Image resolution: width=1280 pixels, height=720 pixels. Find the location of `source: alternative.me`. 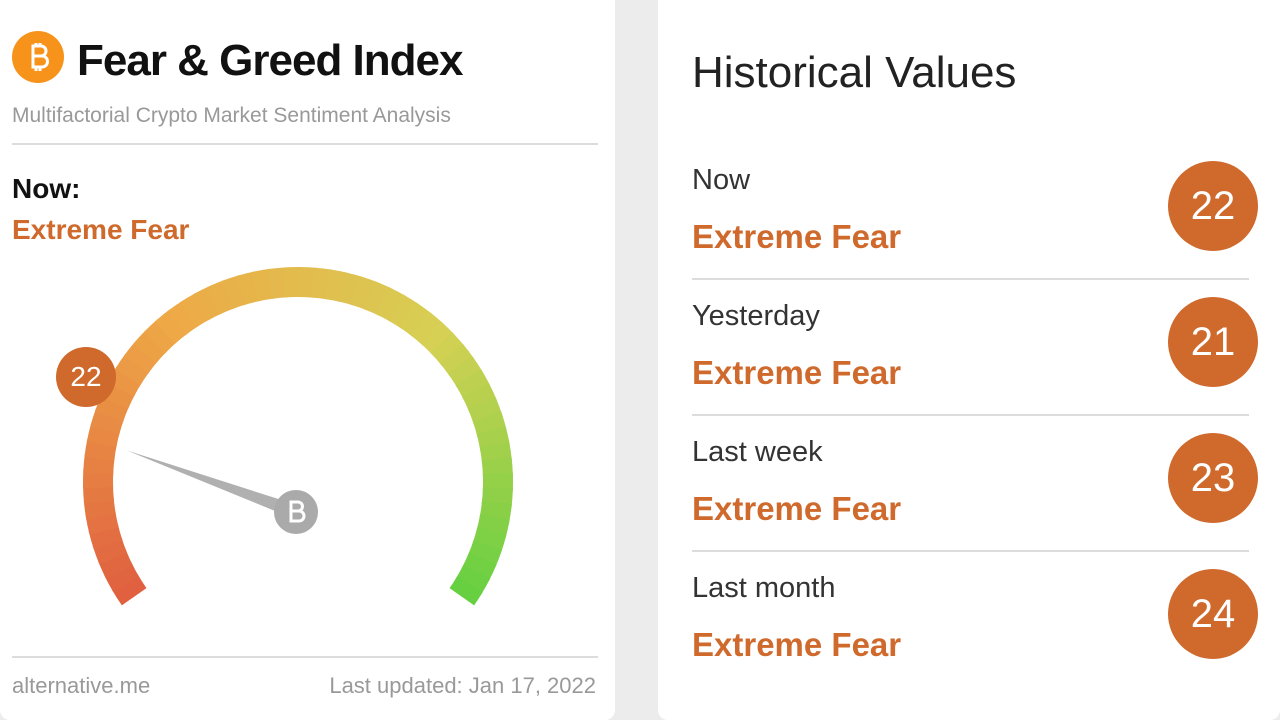

source: alternative.me is located at coordinates (81, 685).